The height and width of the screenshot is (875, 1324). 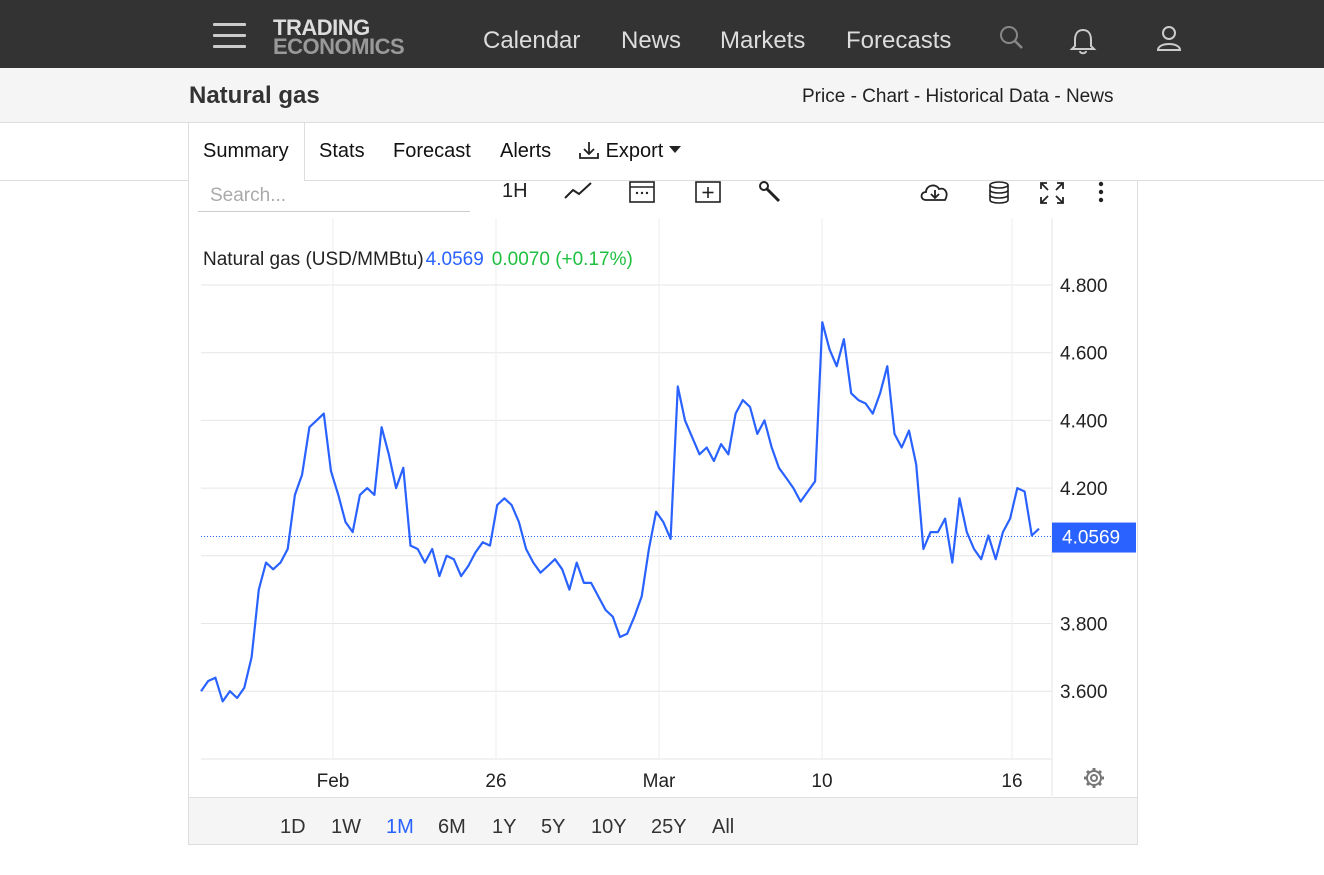 What do you see at coordinates (651, 40) in the screenshot?
I see `nav-news: News` at bounding box center [651, 40].